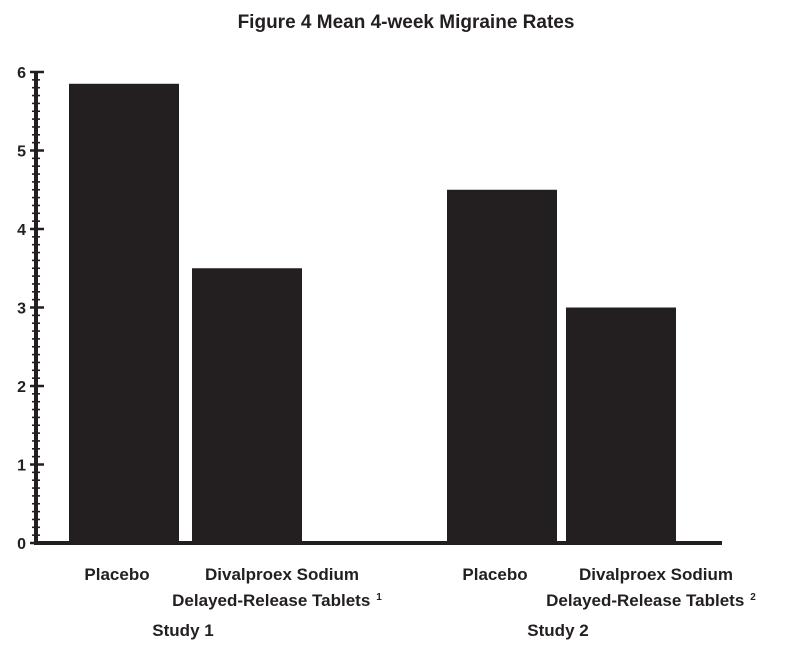 This screenshot has width=792, height=646. I want to click on y-tick-label: 4, so click(21, 230).